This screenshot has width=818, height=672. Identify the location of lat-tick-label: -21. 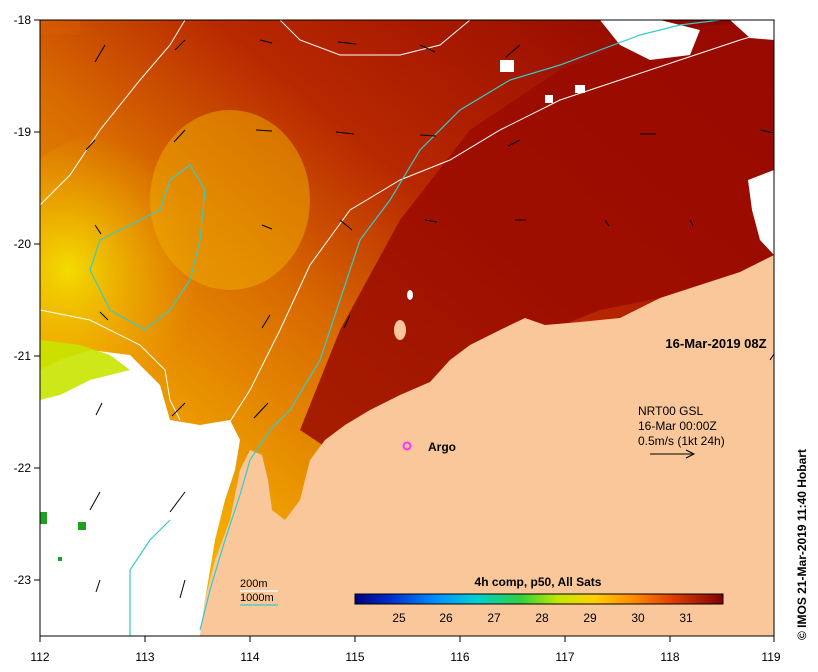
(23, 356).